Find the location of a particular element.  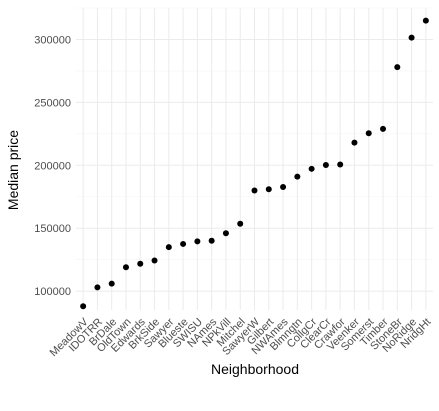

y-tick-label: 150000 is located at coordinates (52, 229).